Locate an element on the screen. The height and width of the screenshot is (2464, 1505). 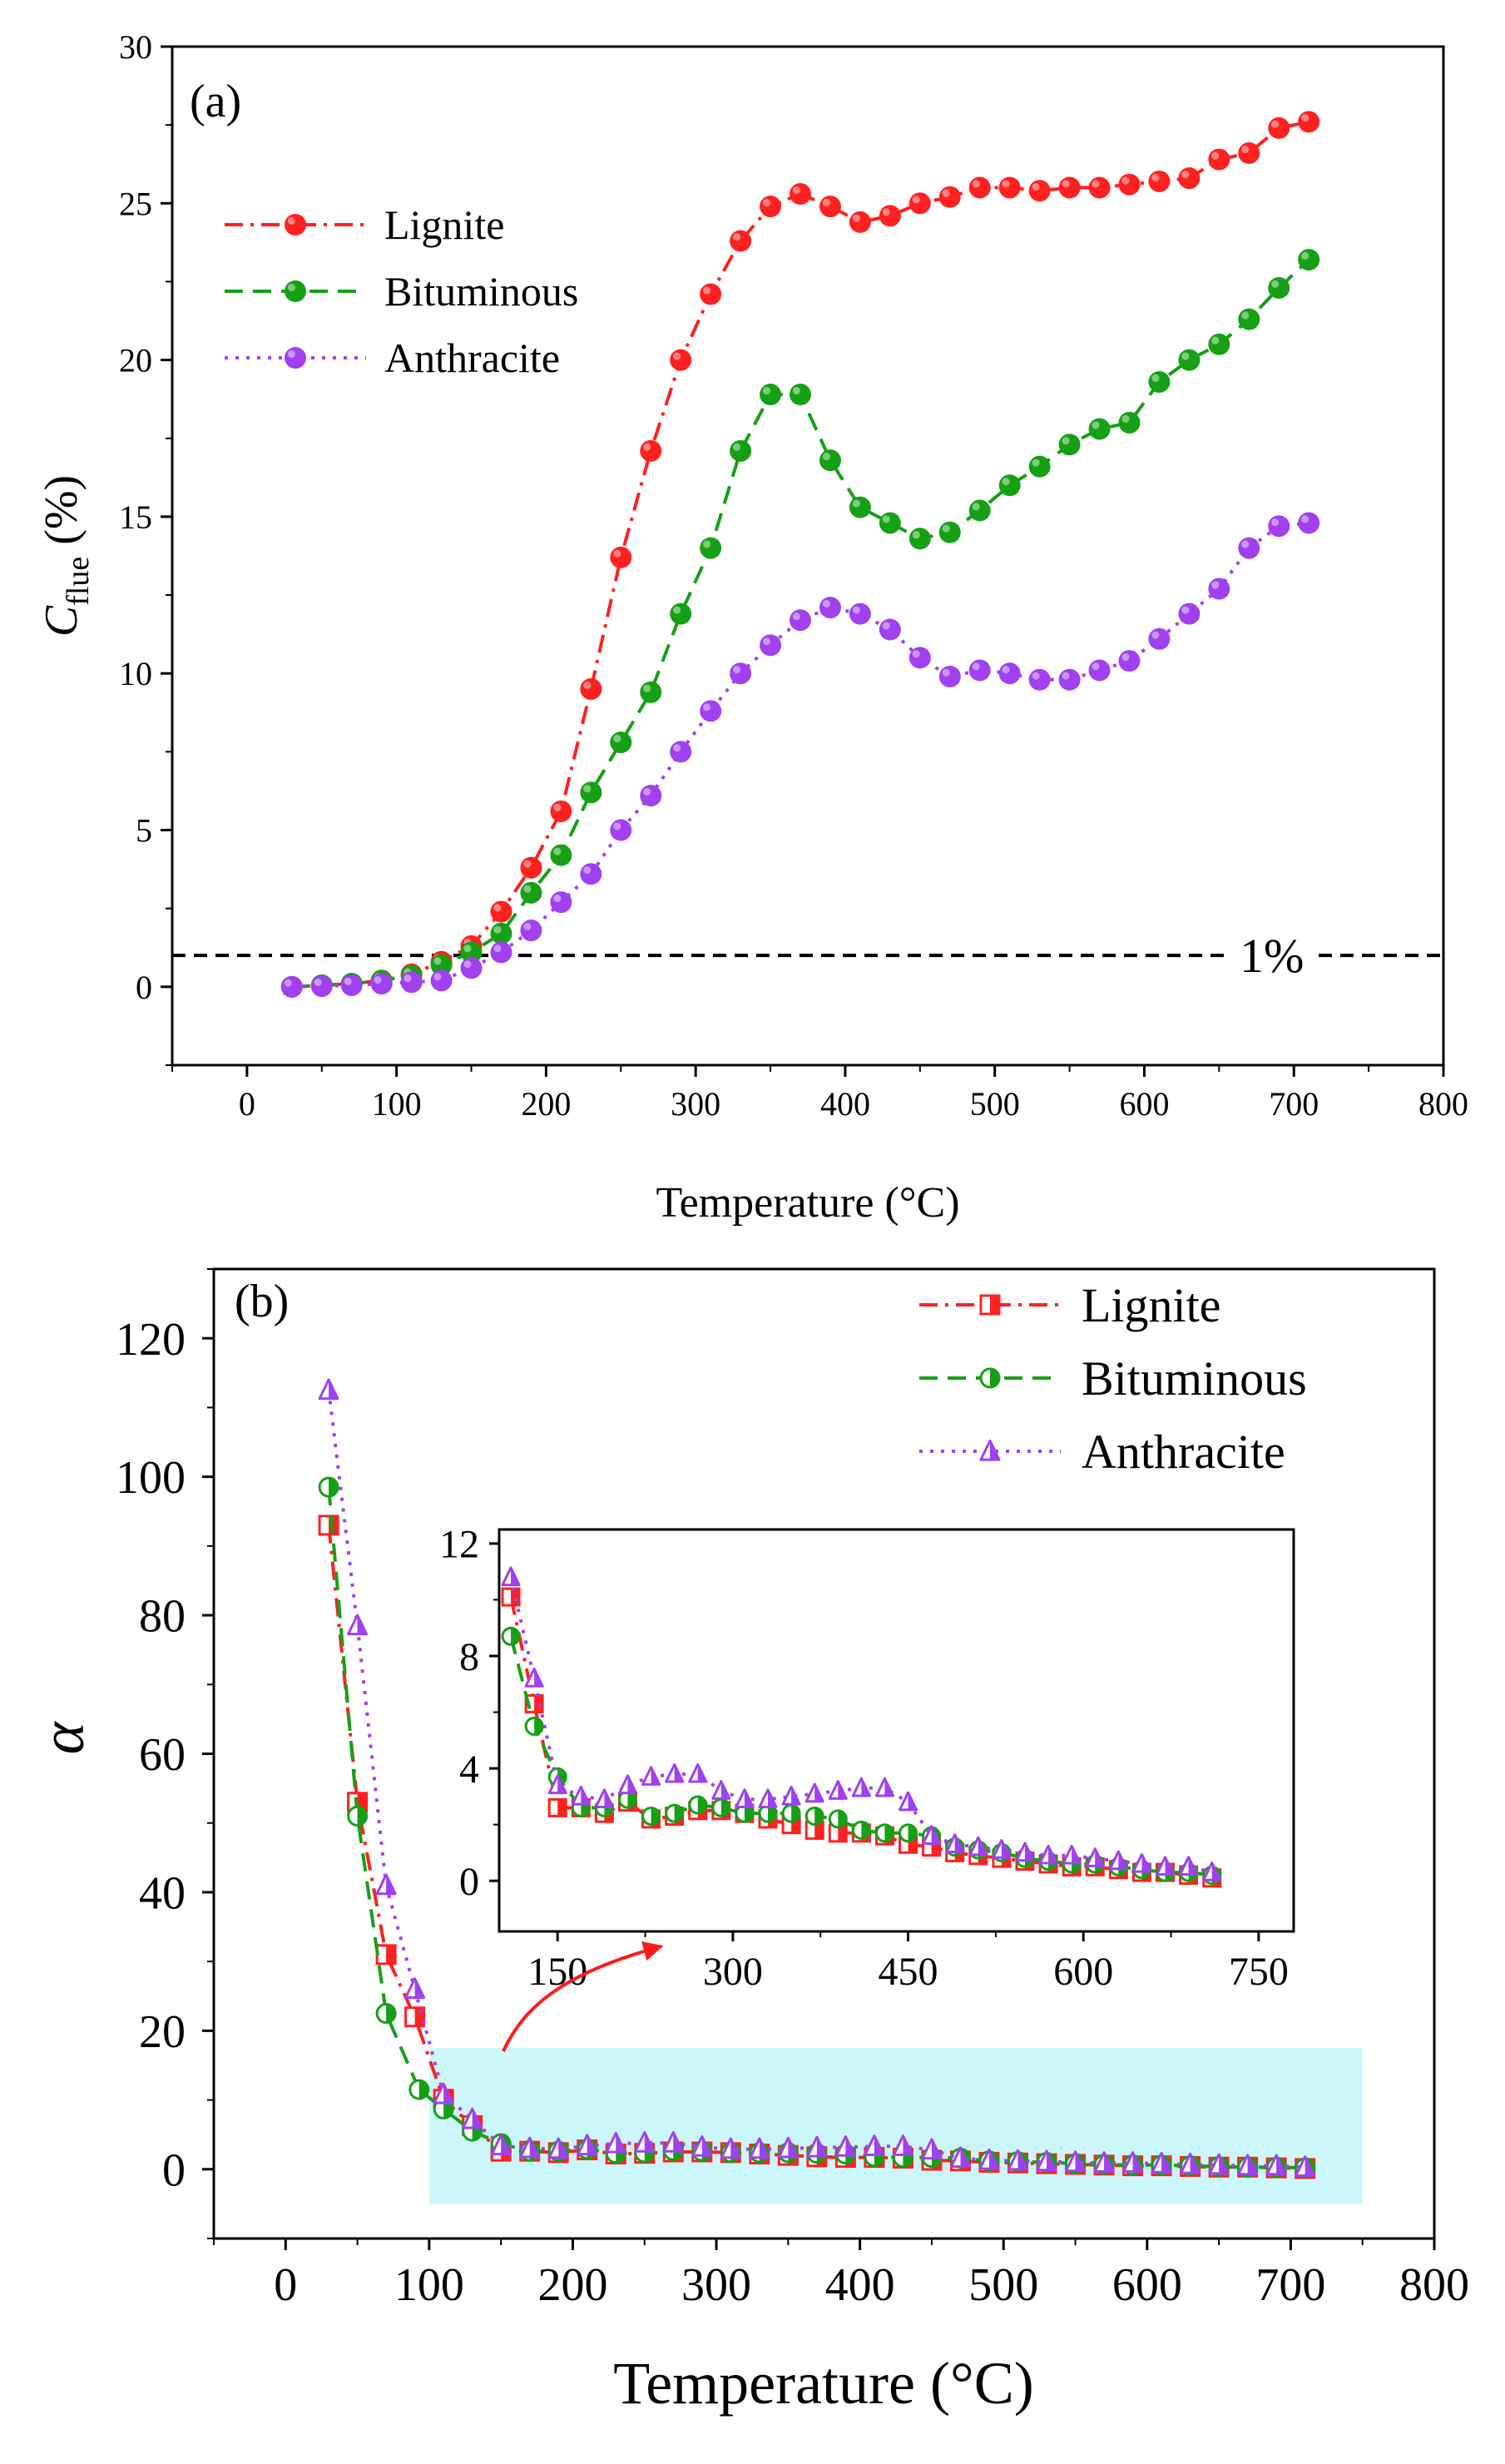
x-tick-label: 300 is located at coordinates (716, 2285).